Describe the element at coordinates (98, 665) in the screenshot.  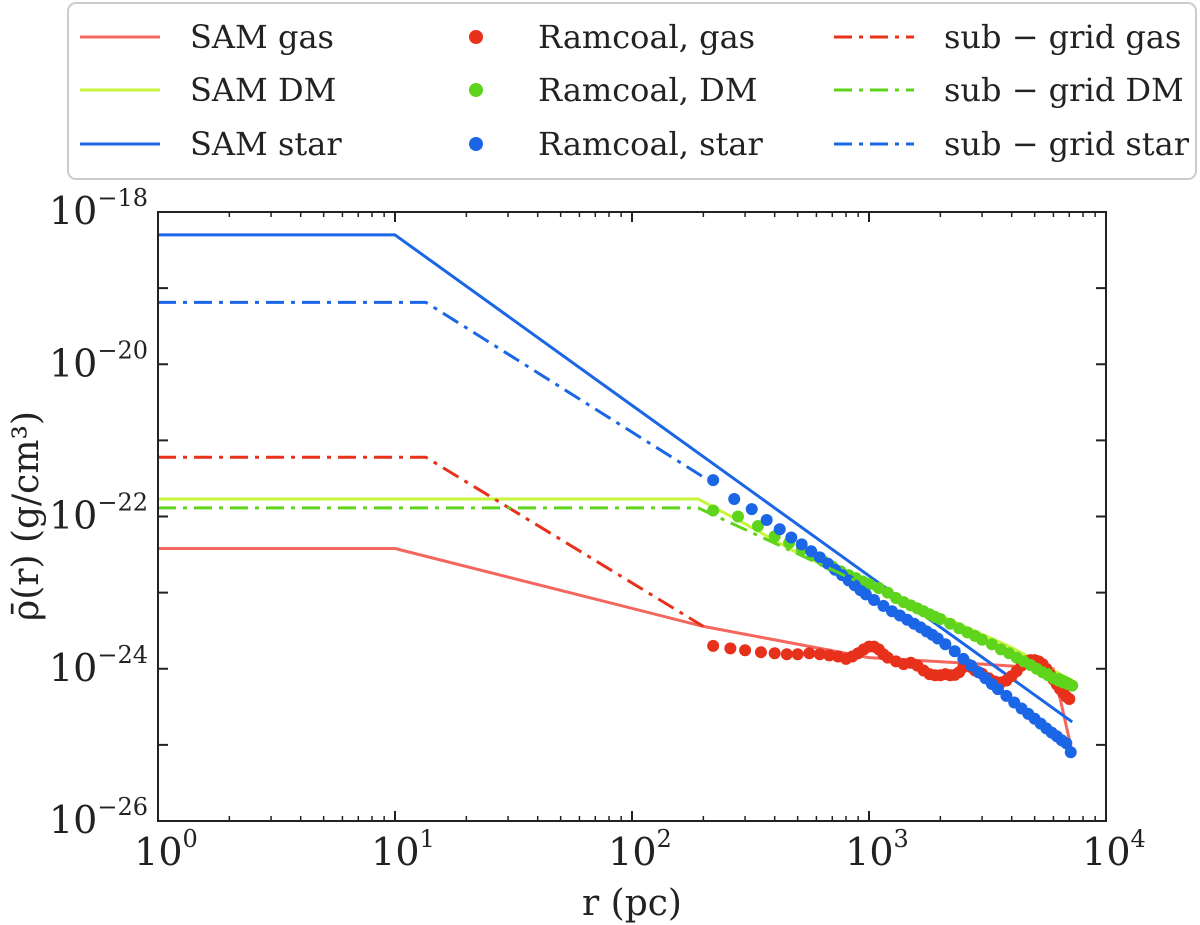
I see `y-tick-label: 10−24` at that location.